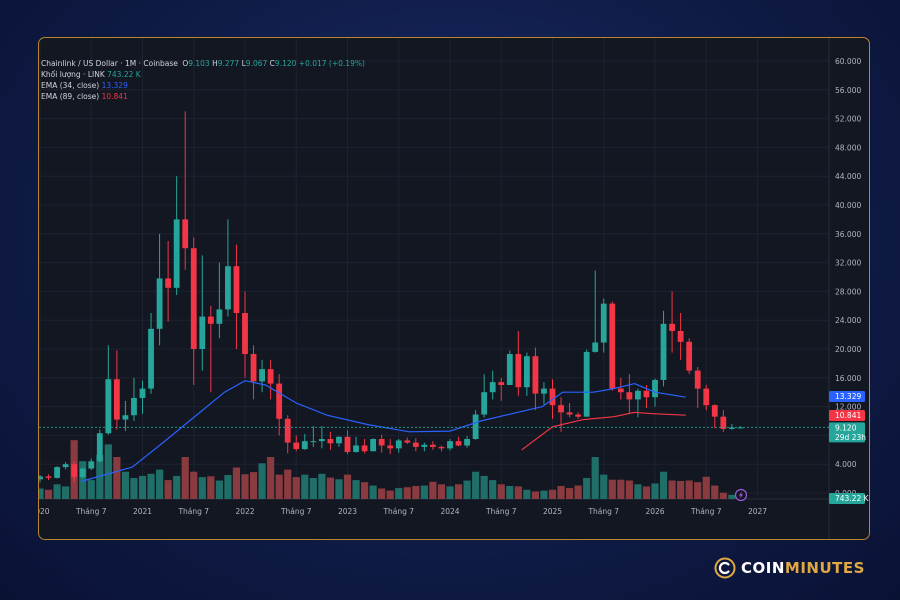 The width and height of the screenshot is (900, 600). I want to click on y-tick-label: 4.000, so click(846, 464).